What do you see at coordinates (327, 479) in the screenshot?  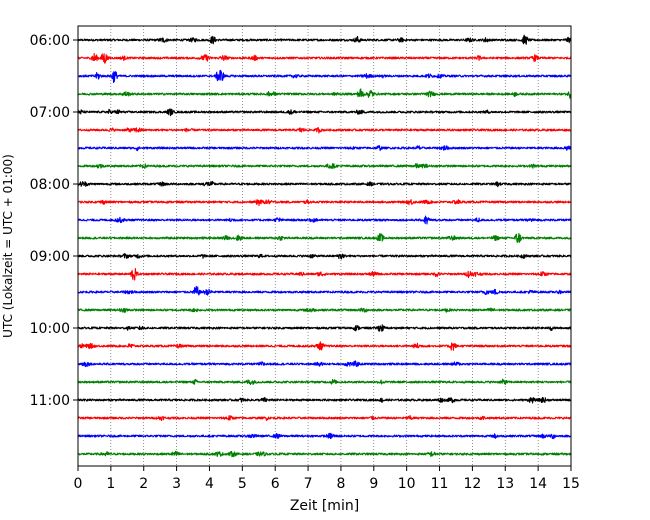 I see `x-axis-ticks: 0 1 2 3 4 5 6 7 8 9 10 11 12 13 14 15` at bounding box center [327, 479].